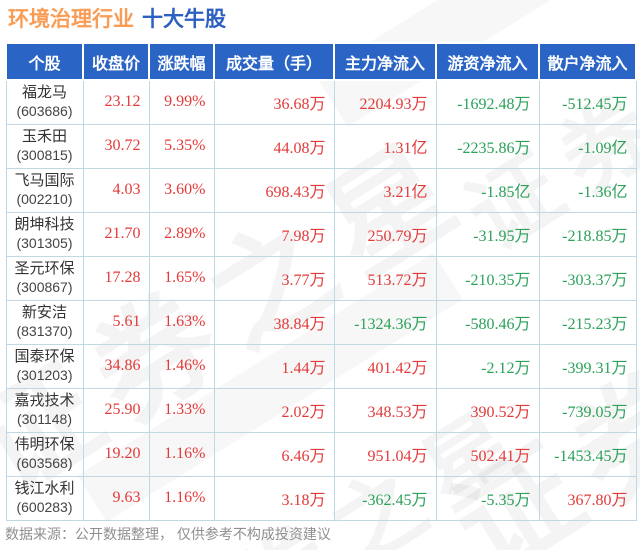 This screenshot has height=550, width=640. Describe the element at coordinates (385, 146) in the screenshot. I see `main-value: 1.31亿` at that location.